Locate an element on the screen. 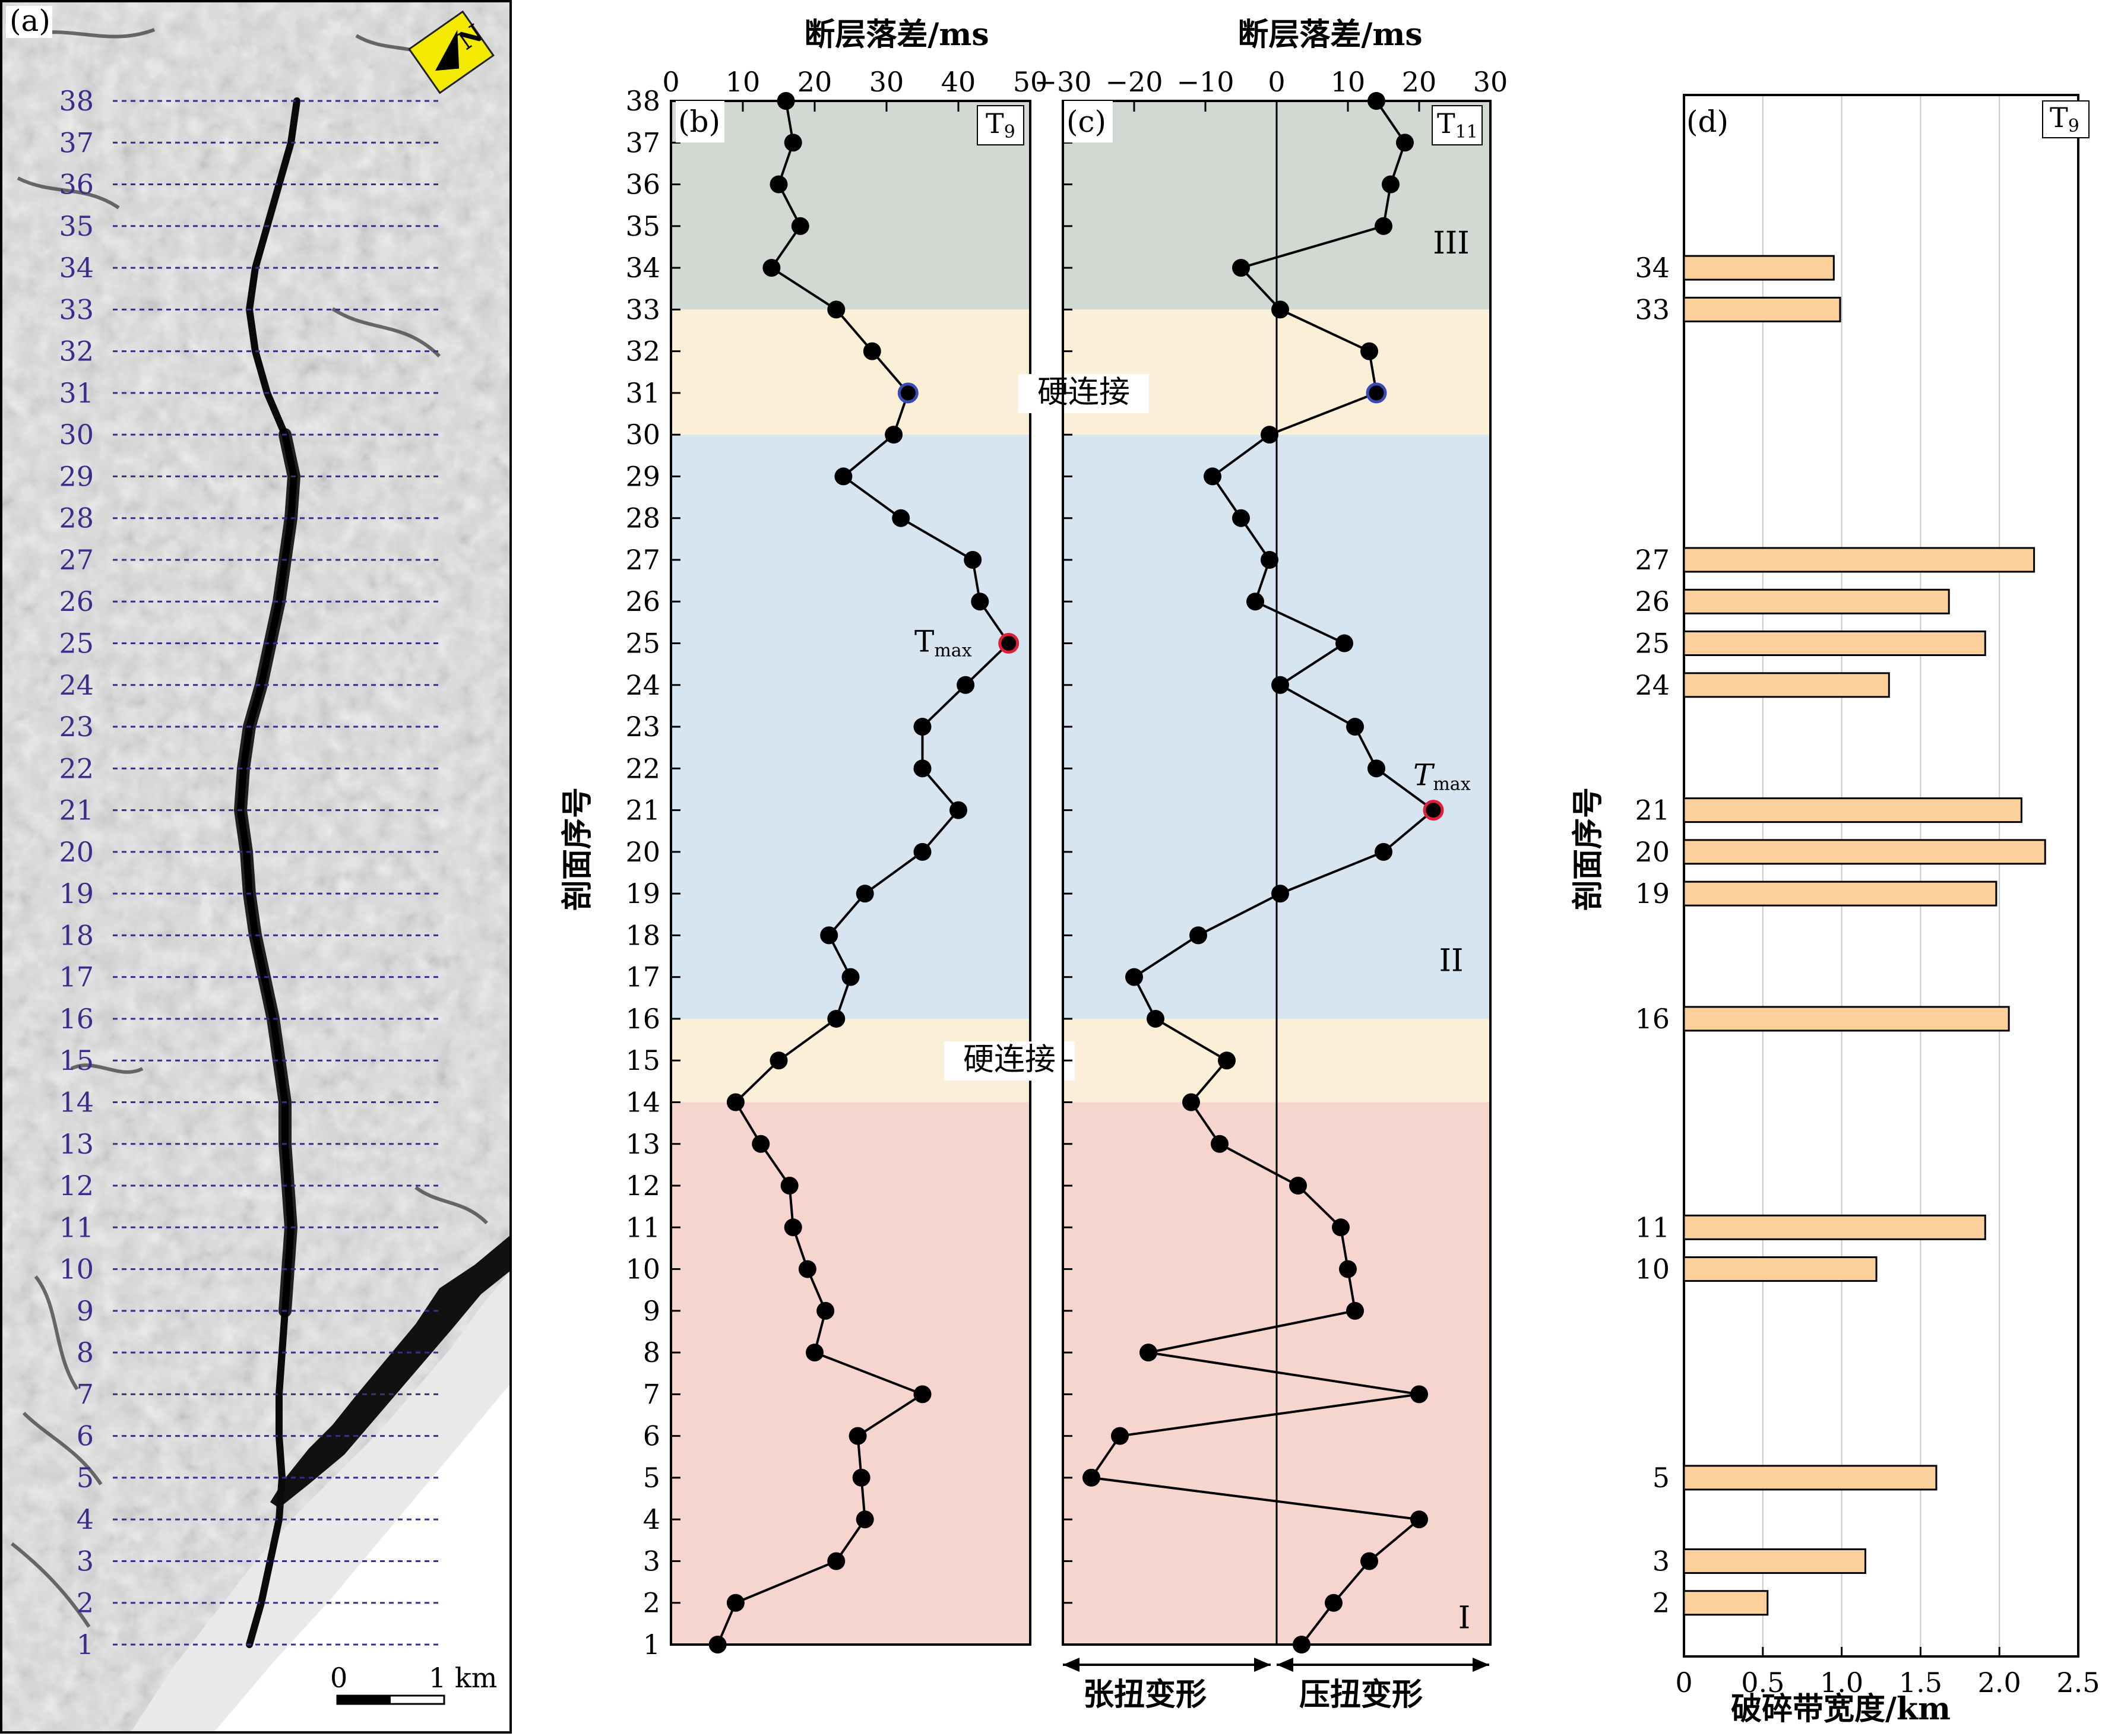  x-tick-label: 0 is located at coordinates (1683, 1683).